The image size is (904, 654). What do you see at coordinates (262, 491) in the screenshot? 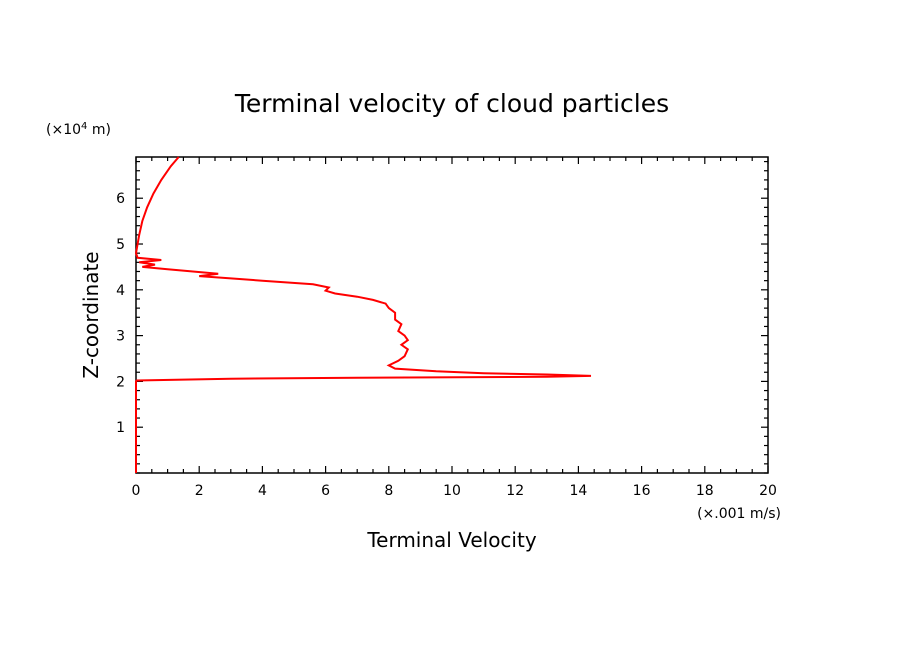
I see `x-tick-label: 4` at bounding box center [262, 491].